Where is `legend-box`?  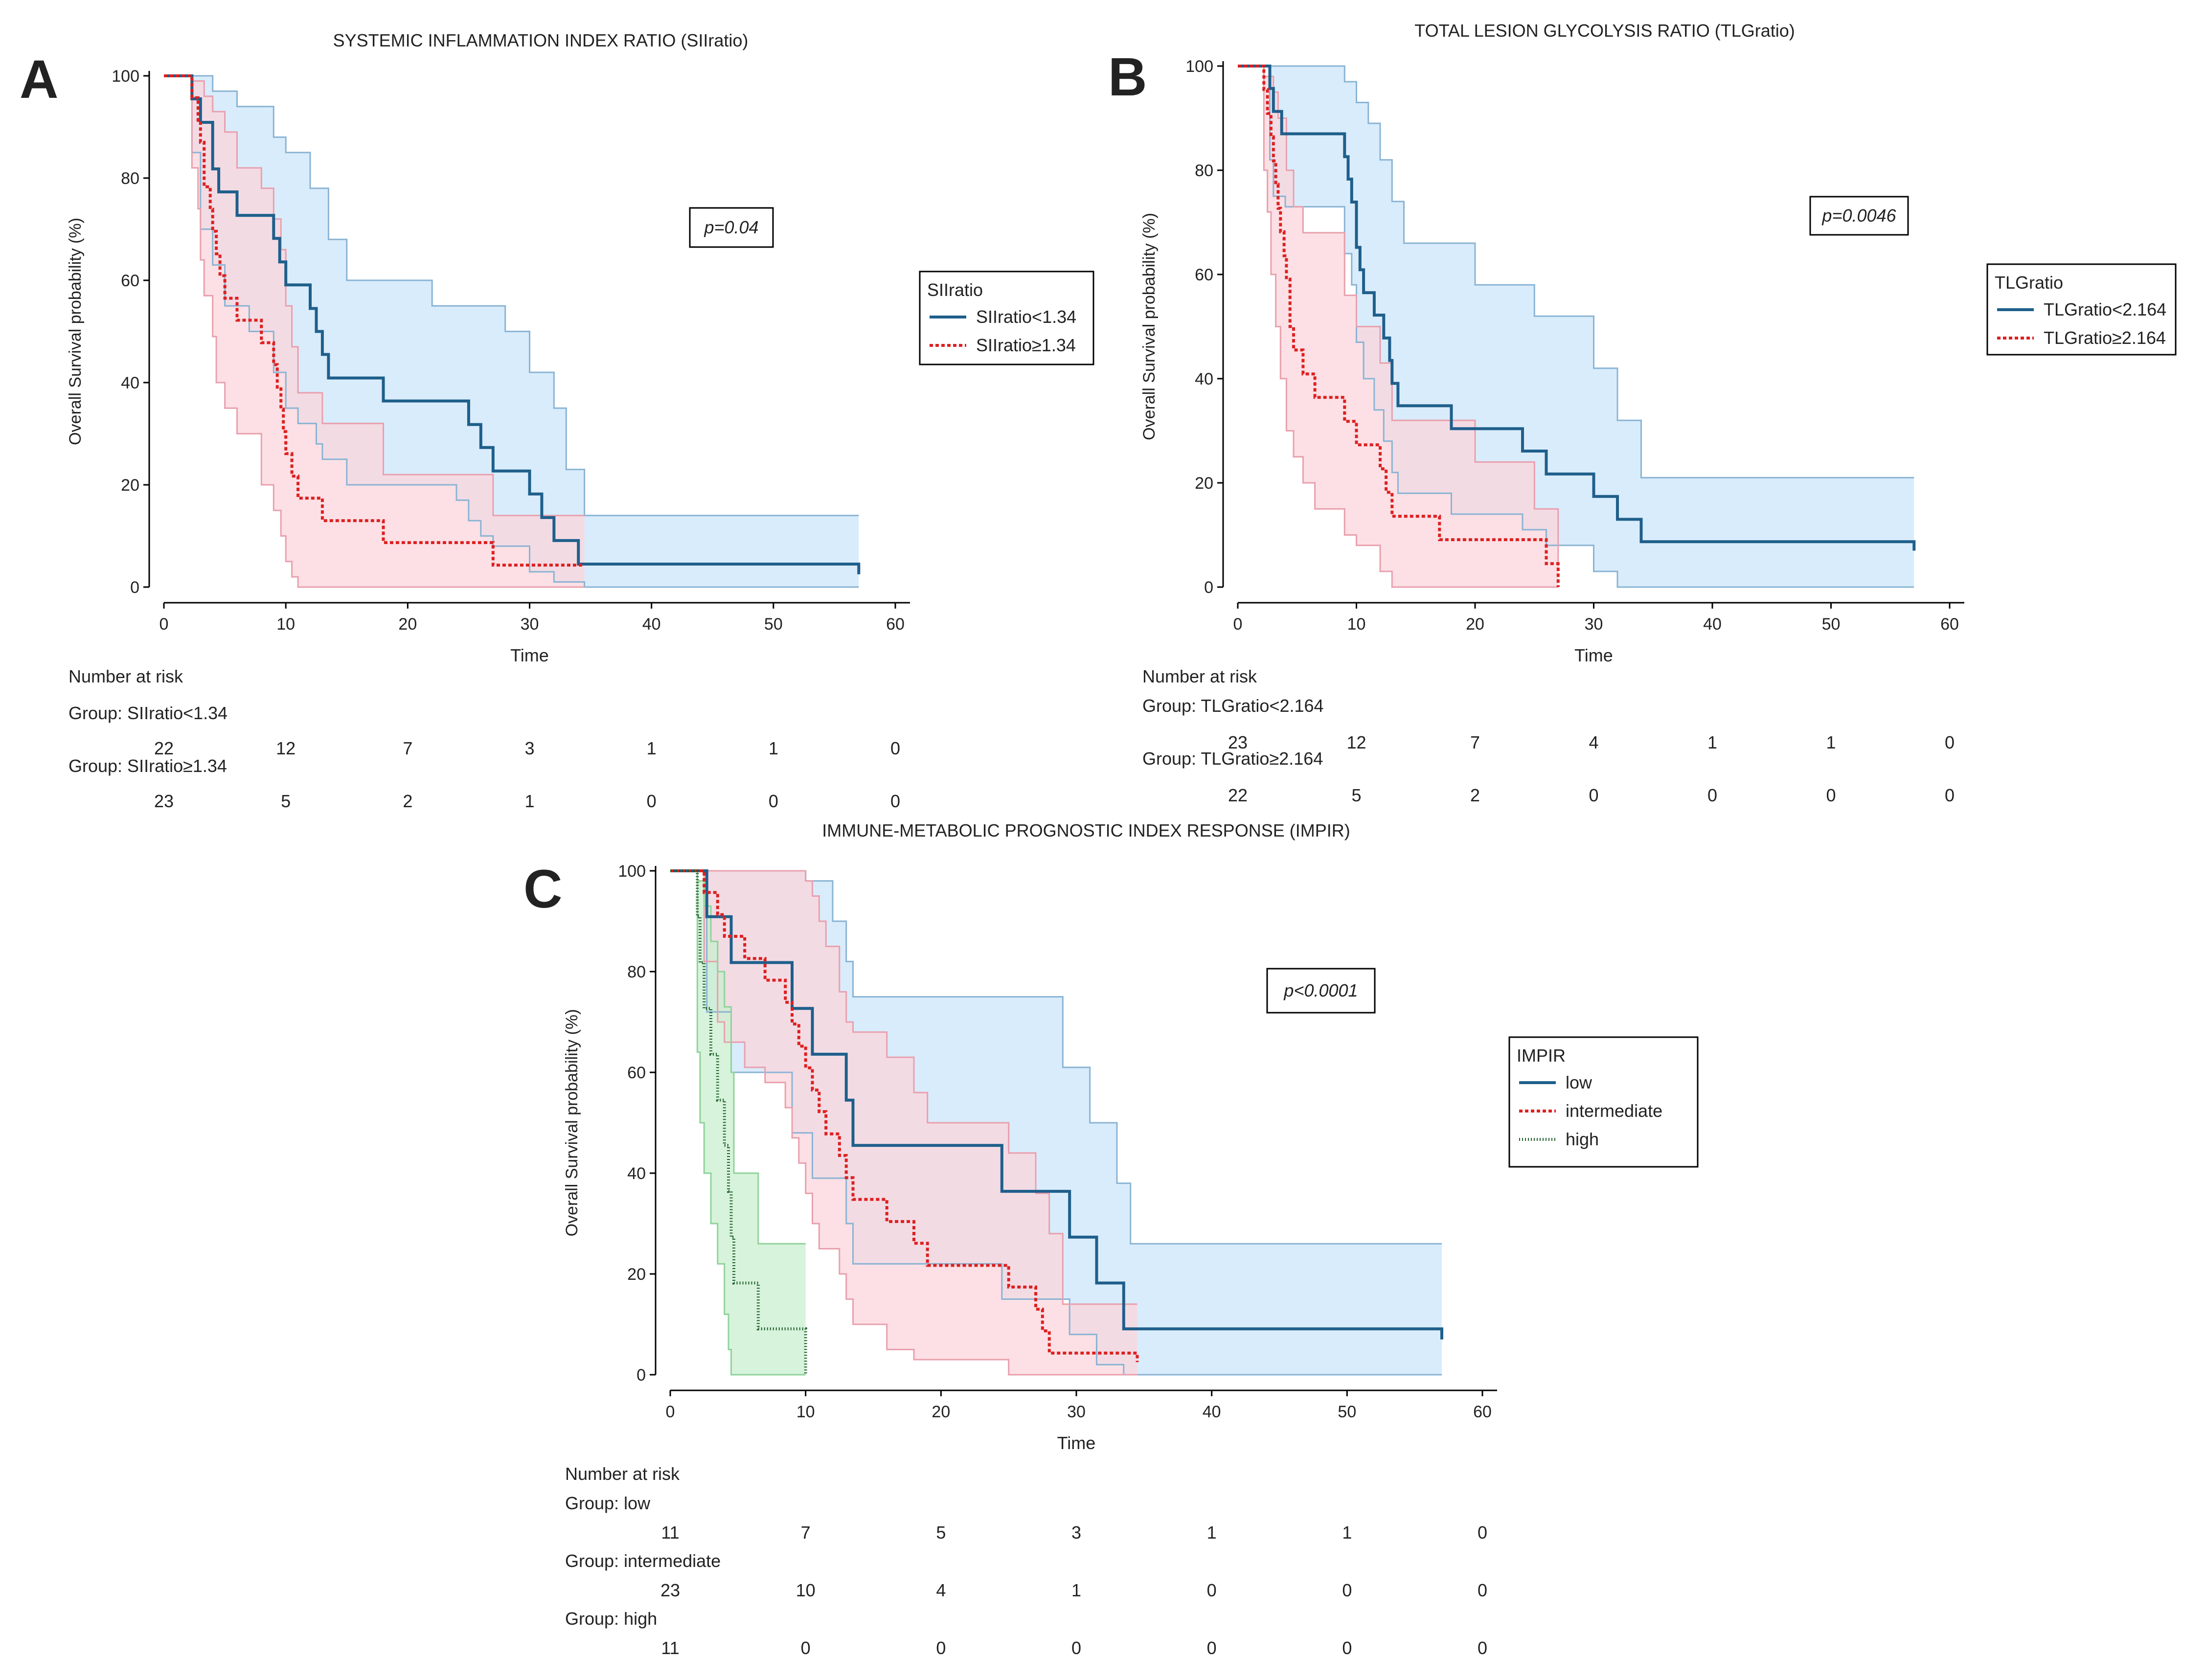 legend-box is located at coordinates (1603, 1102).